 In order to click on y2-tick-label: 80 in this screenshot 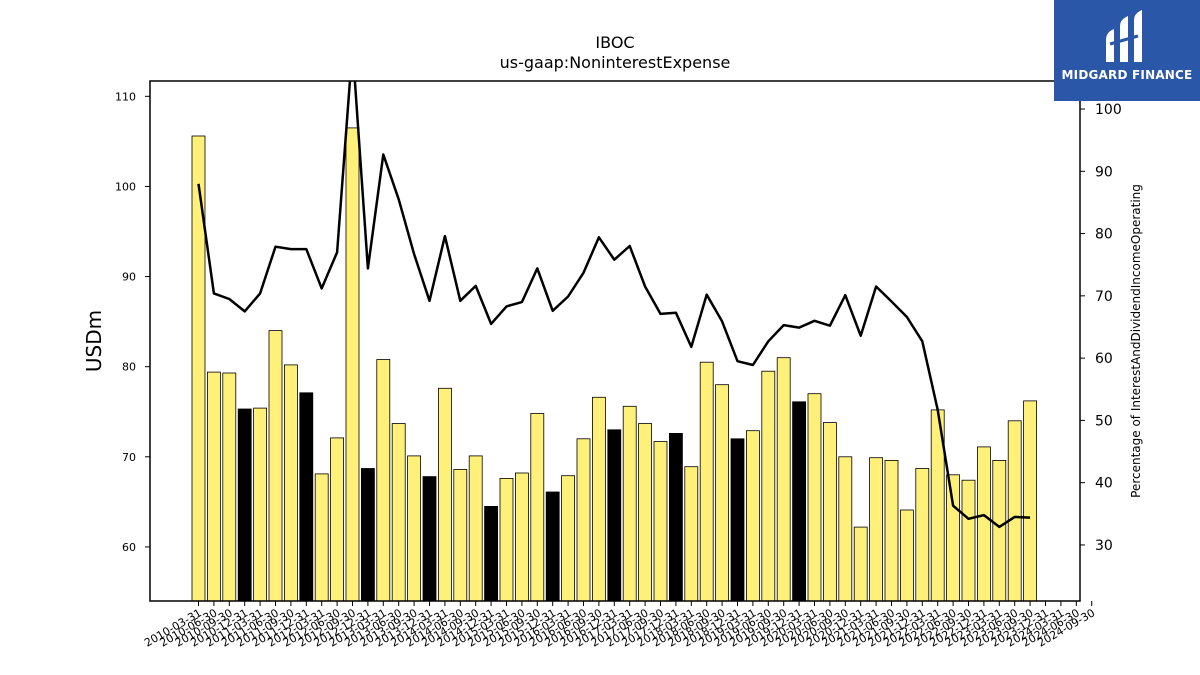, I will do `click(1104, 235)`.